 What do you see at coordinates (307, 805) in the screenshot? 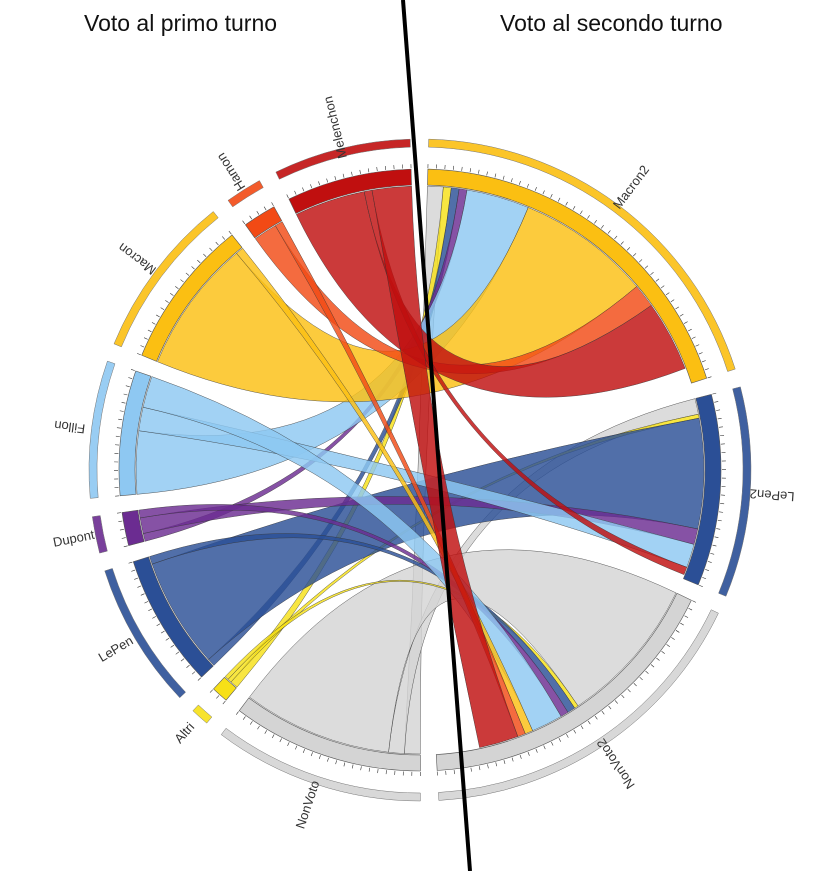
I see `segment-label-nonvoto: NonVoto` at bounding box center [307, 805].